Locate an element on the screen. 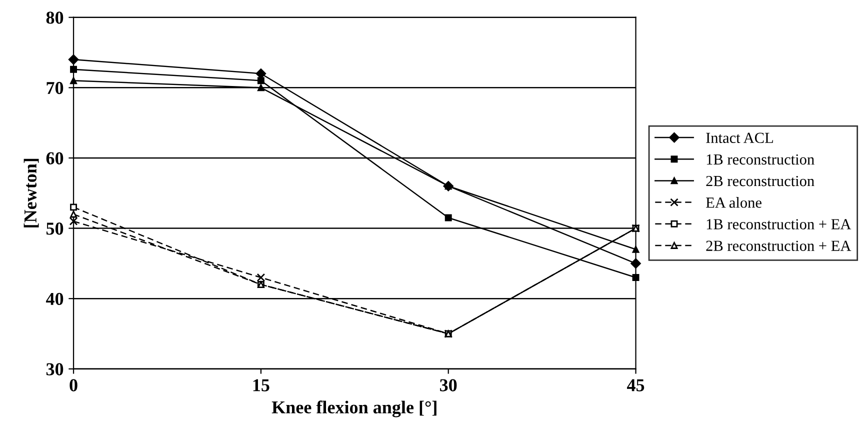 The height and width of the screenshot is (434, 865). y-axis-title: [Newton] is located at coordinates (31, 193).